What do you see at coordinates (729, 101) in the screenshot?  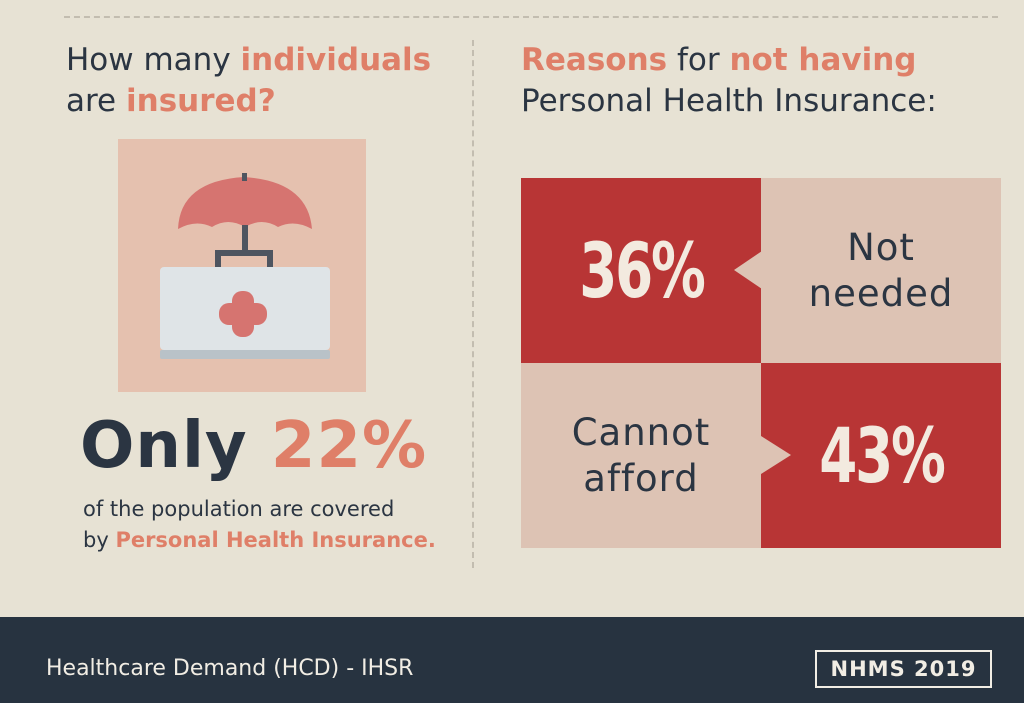 I see `right-heading-line-2: Personal Health Insurance:` at bounding box center [729, 101].